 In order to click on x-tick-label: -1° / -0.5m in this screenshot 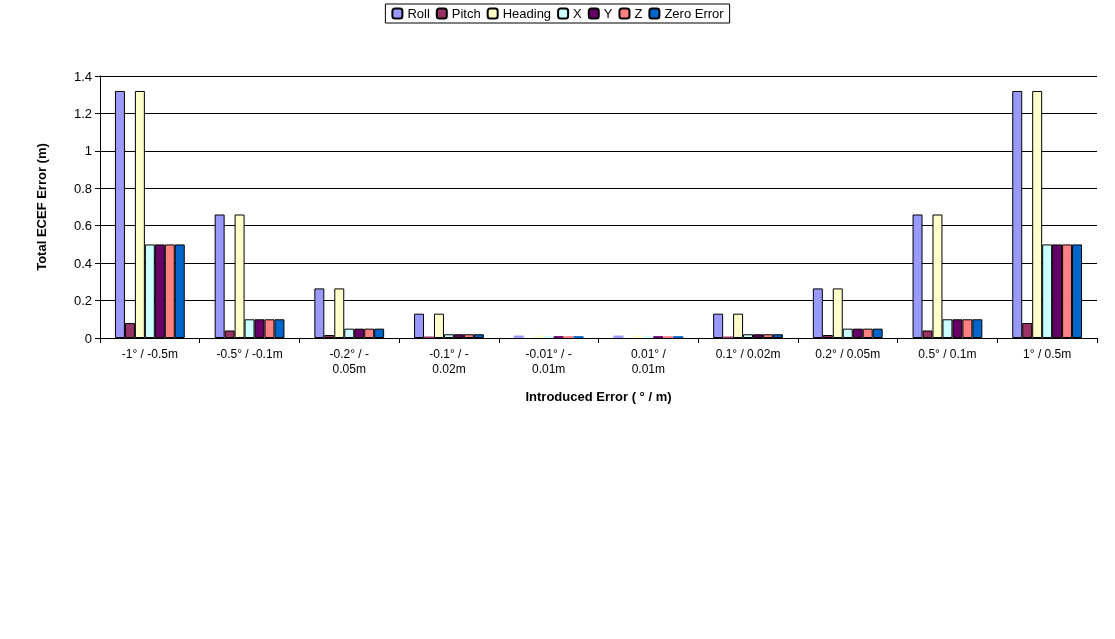, I will do `click(149, 353)`.